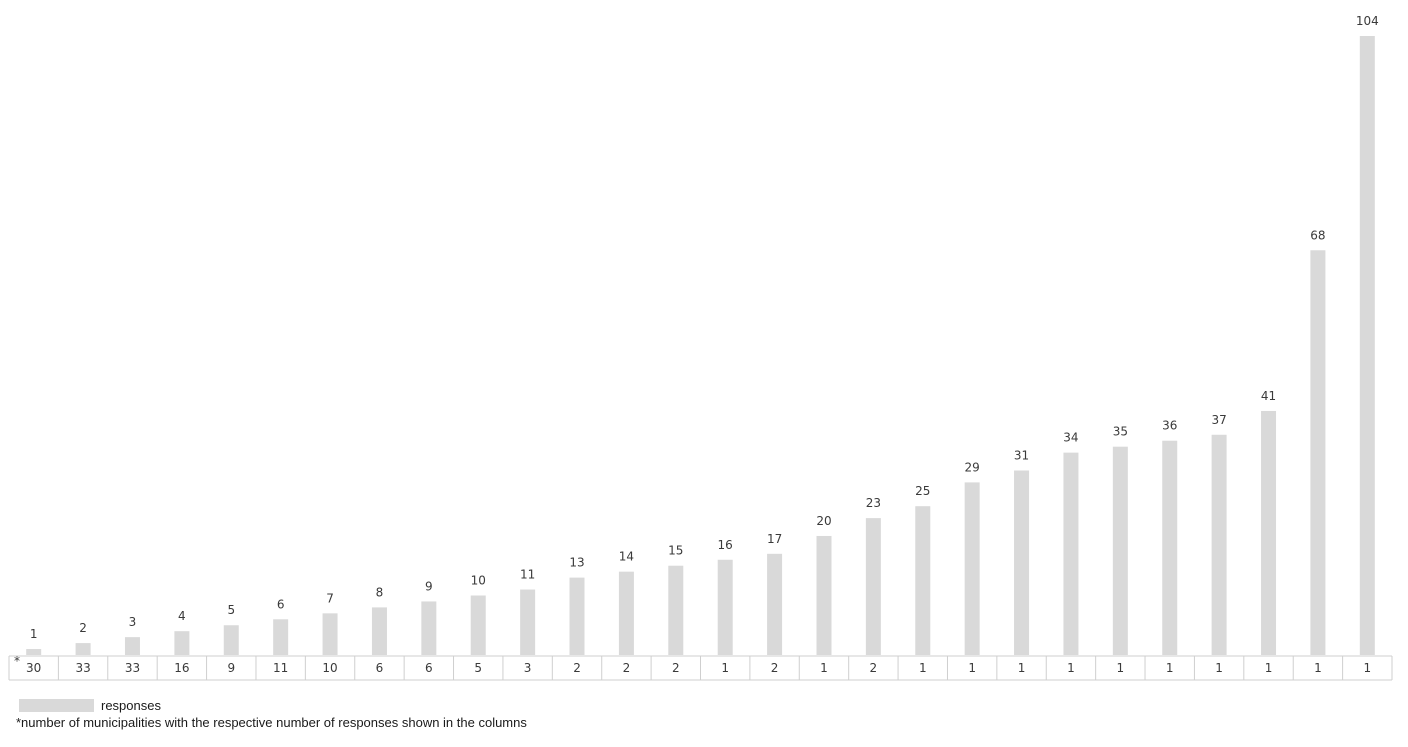  I want to click on bar-value-label: 6, so click(281, 604).